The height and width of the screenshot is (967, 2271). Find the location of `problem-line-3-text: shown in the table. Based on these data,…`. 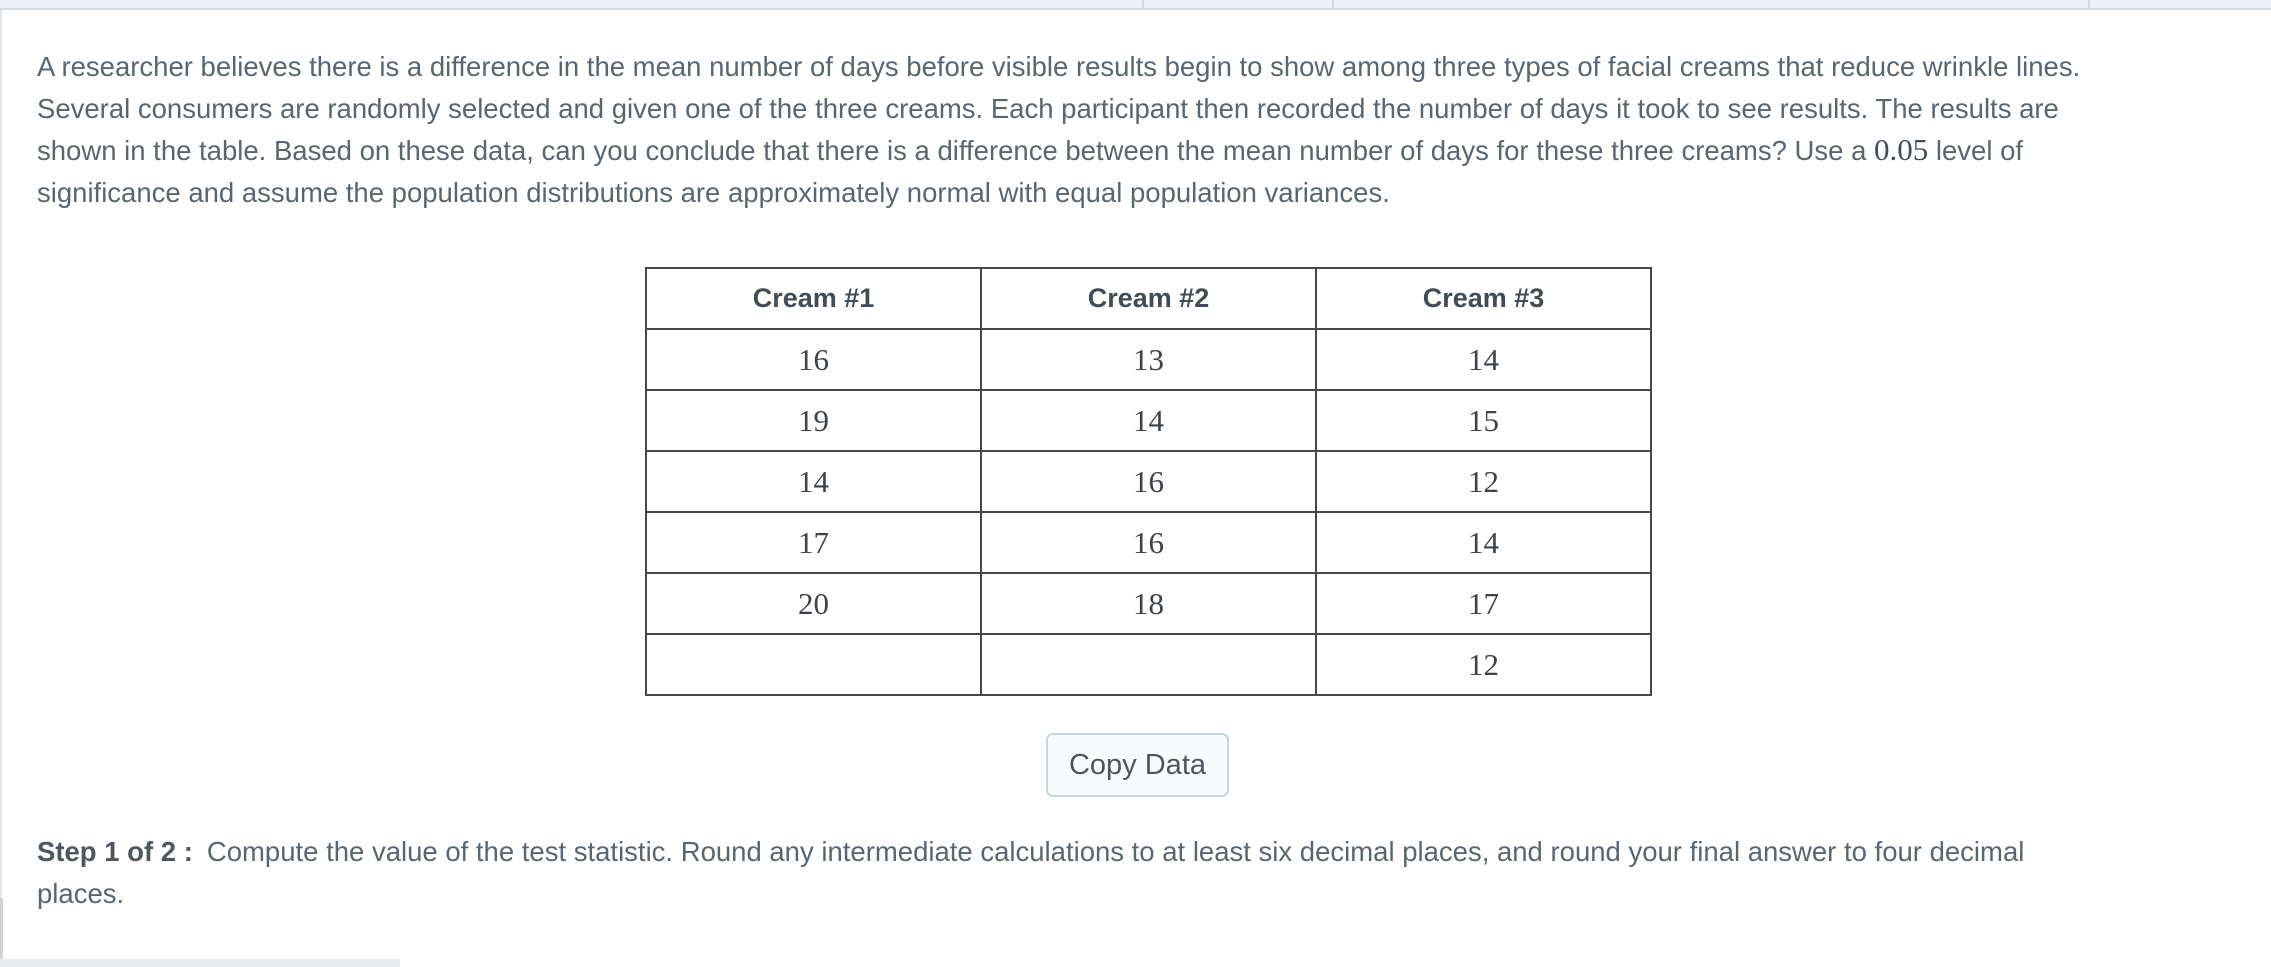

problem-line-3-text: shown in the table. Based on these data,… is located at coordinates (956, 150).